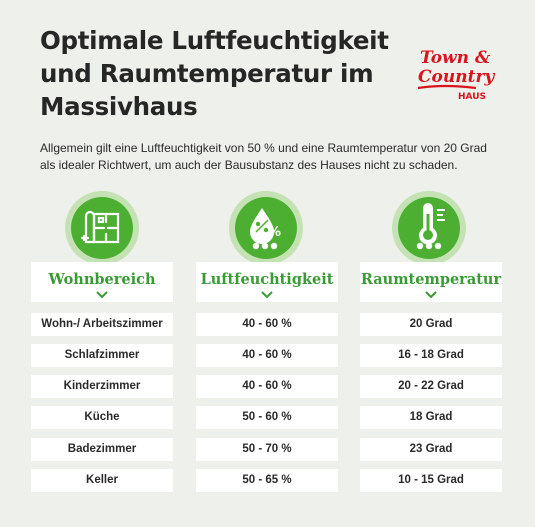 Image resolution: width=535 pixels, height=527 pixels. Describe the element at coordinates (431, 449) in the screenshot. I see `cell-temperature: 23 Grad` at that location.